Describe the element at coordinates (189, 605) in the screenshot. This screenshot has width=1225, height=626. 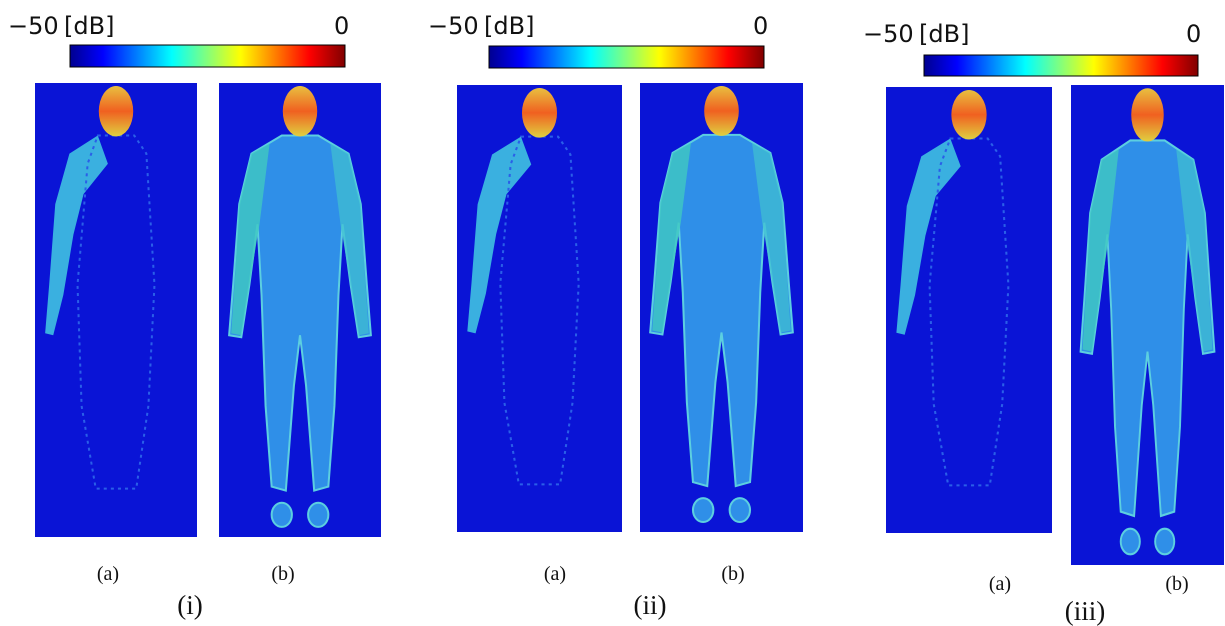
I see `panel-label: (i)` at that location.